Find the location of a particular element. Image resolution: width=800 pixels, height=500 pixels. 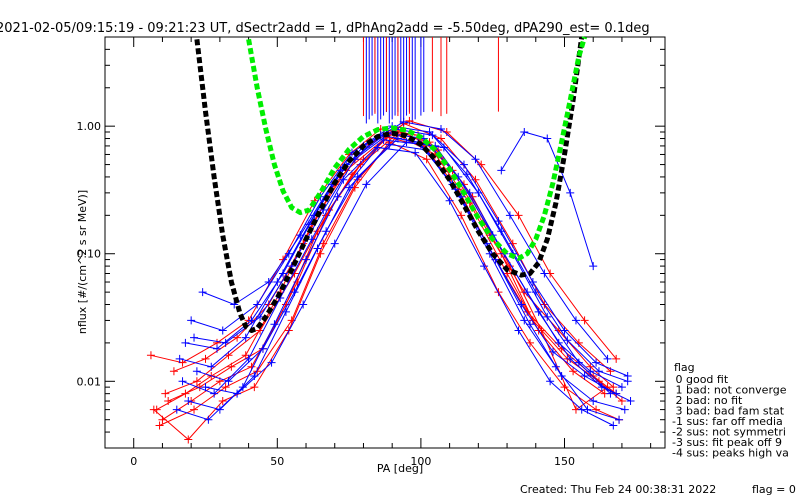

legend-title: flag is located at coordinates (684, 367).